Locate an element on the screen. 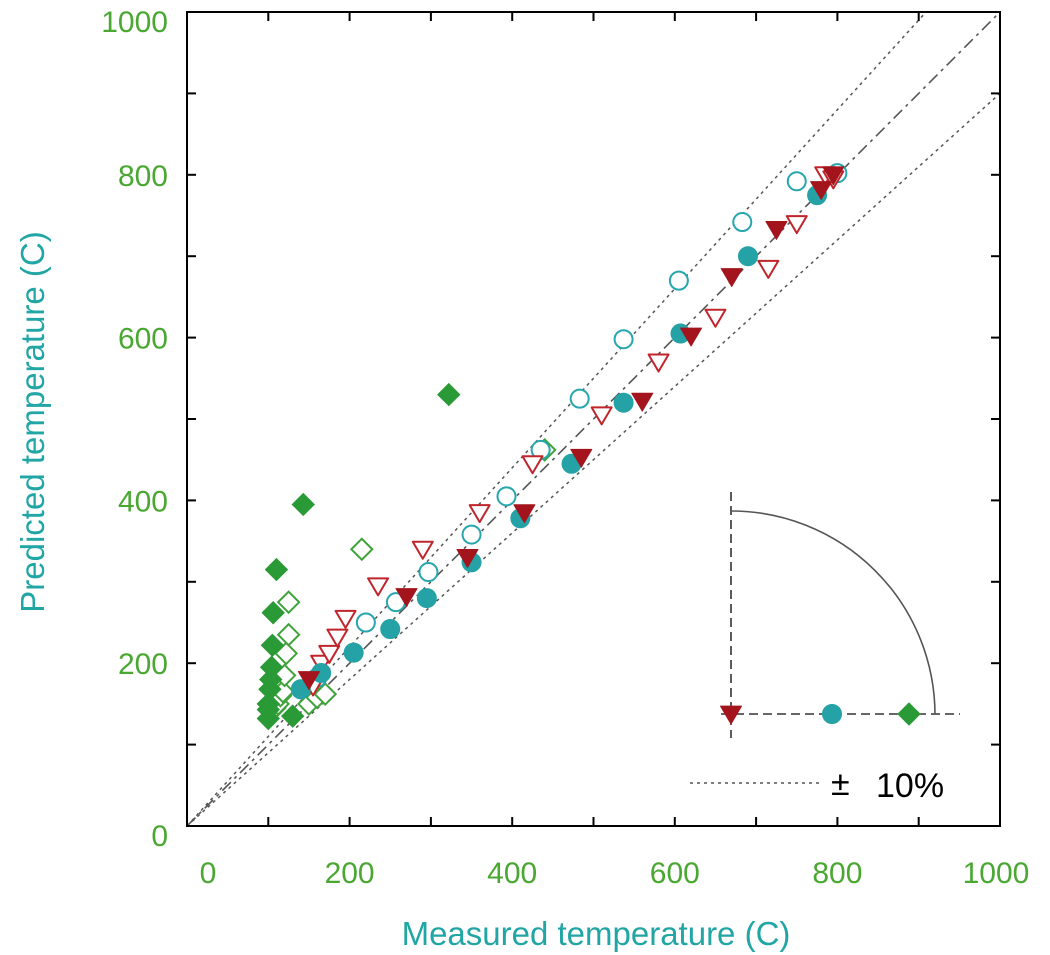 This screenshot has height=955, width=1050. series-open-diamond is located at coordinates (409, 579).